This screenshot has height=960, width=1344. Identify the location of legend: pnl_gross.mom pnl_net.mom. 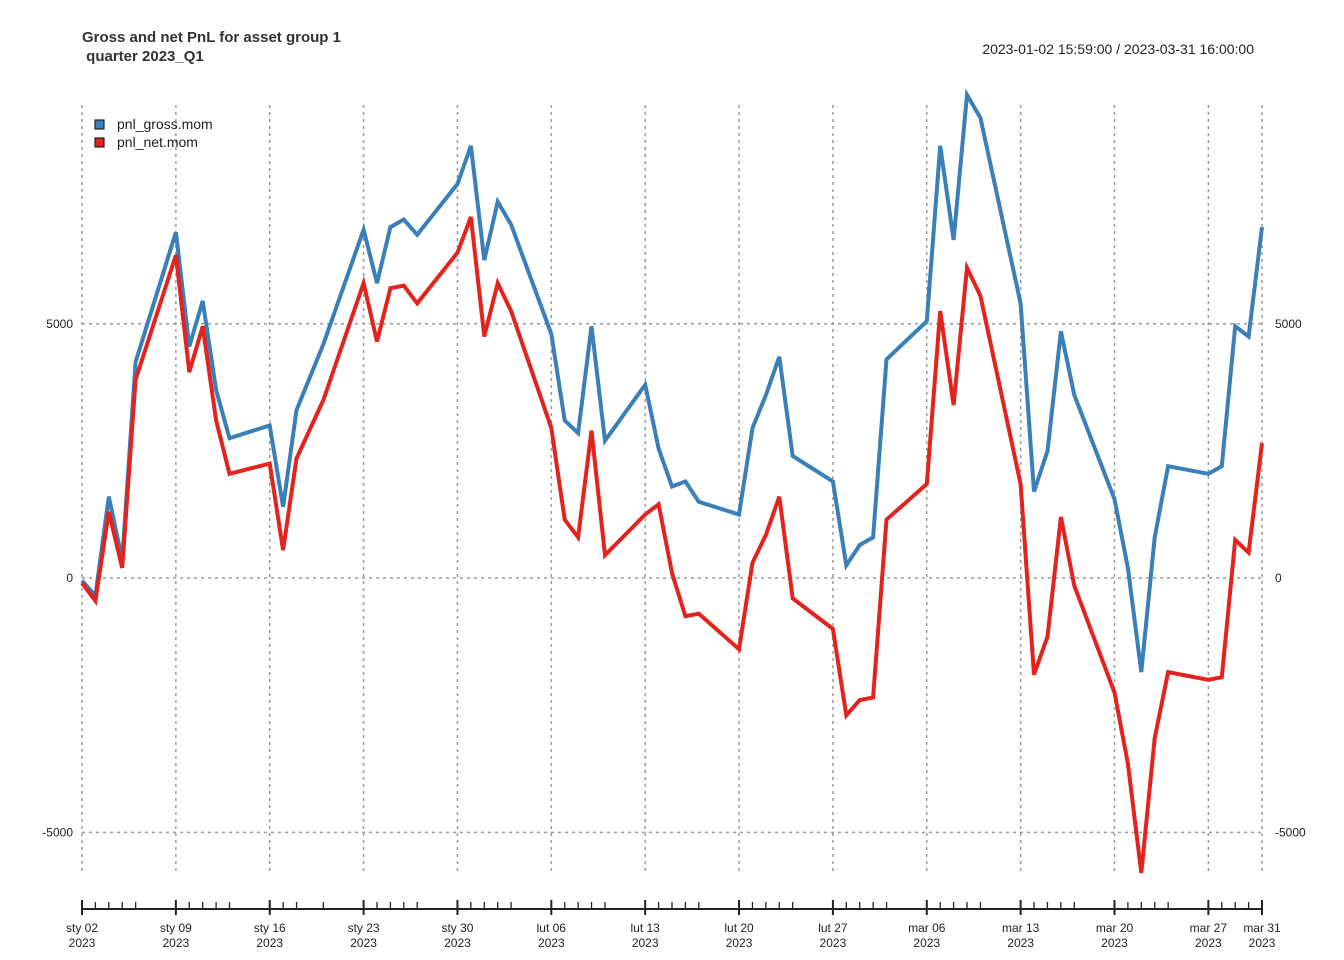
(153, 133).